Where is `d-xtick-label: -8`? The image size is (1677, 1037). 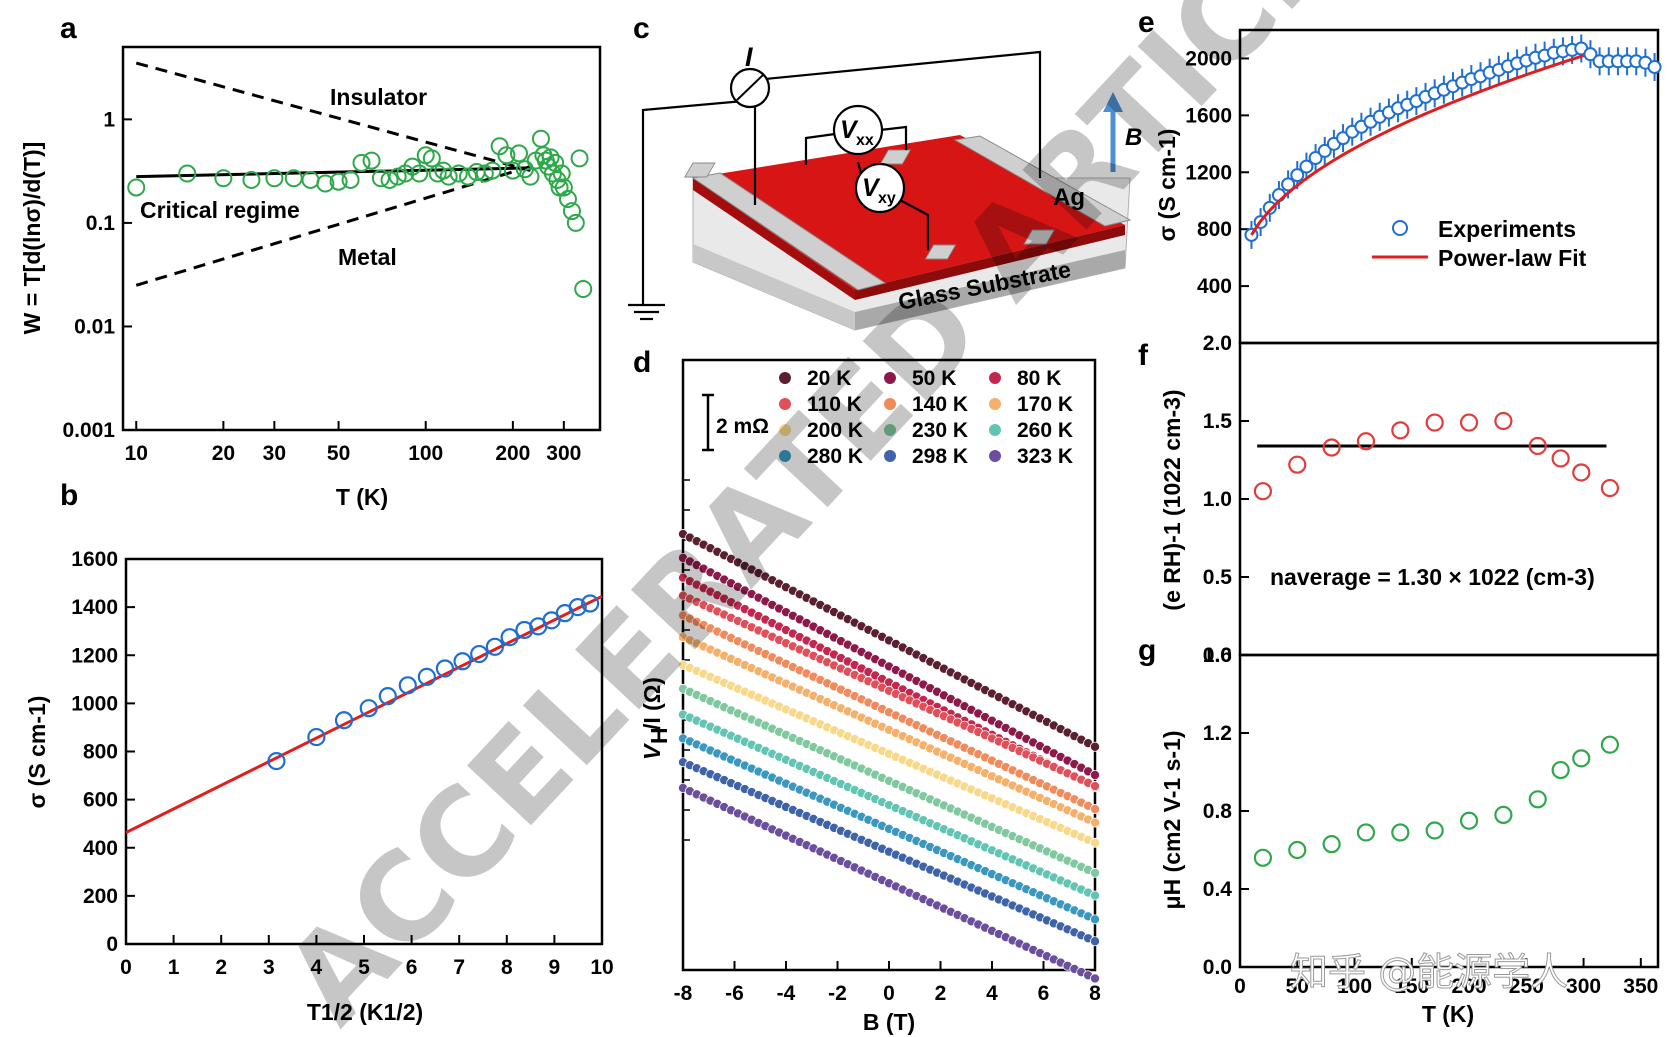 d-xtick-label: -8 is located at coordinates (683, 993).